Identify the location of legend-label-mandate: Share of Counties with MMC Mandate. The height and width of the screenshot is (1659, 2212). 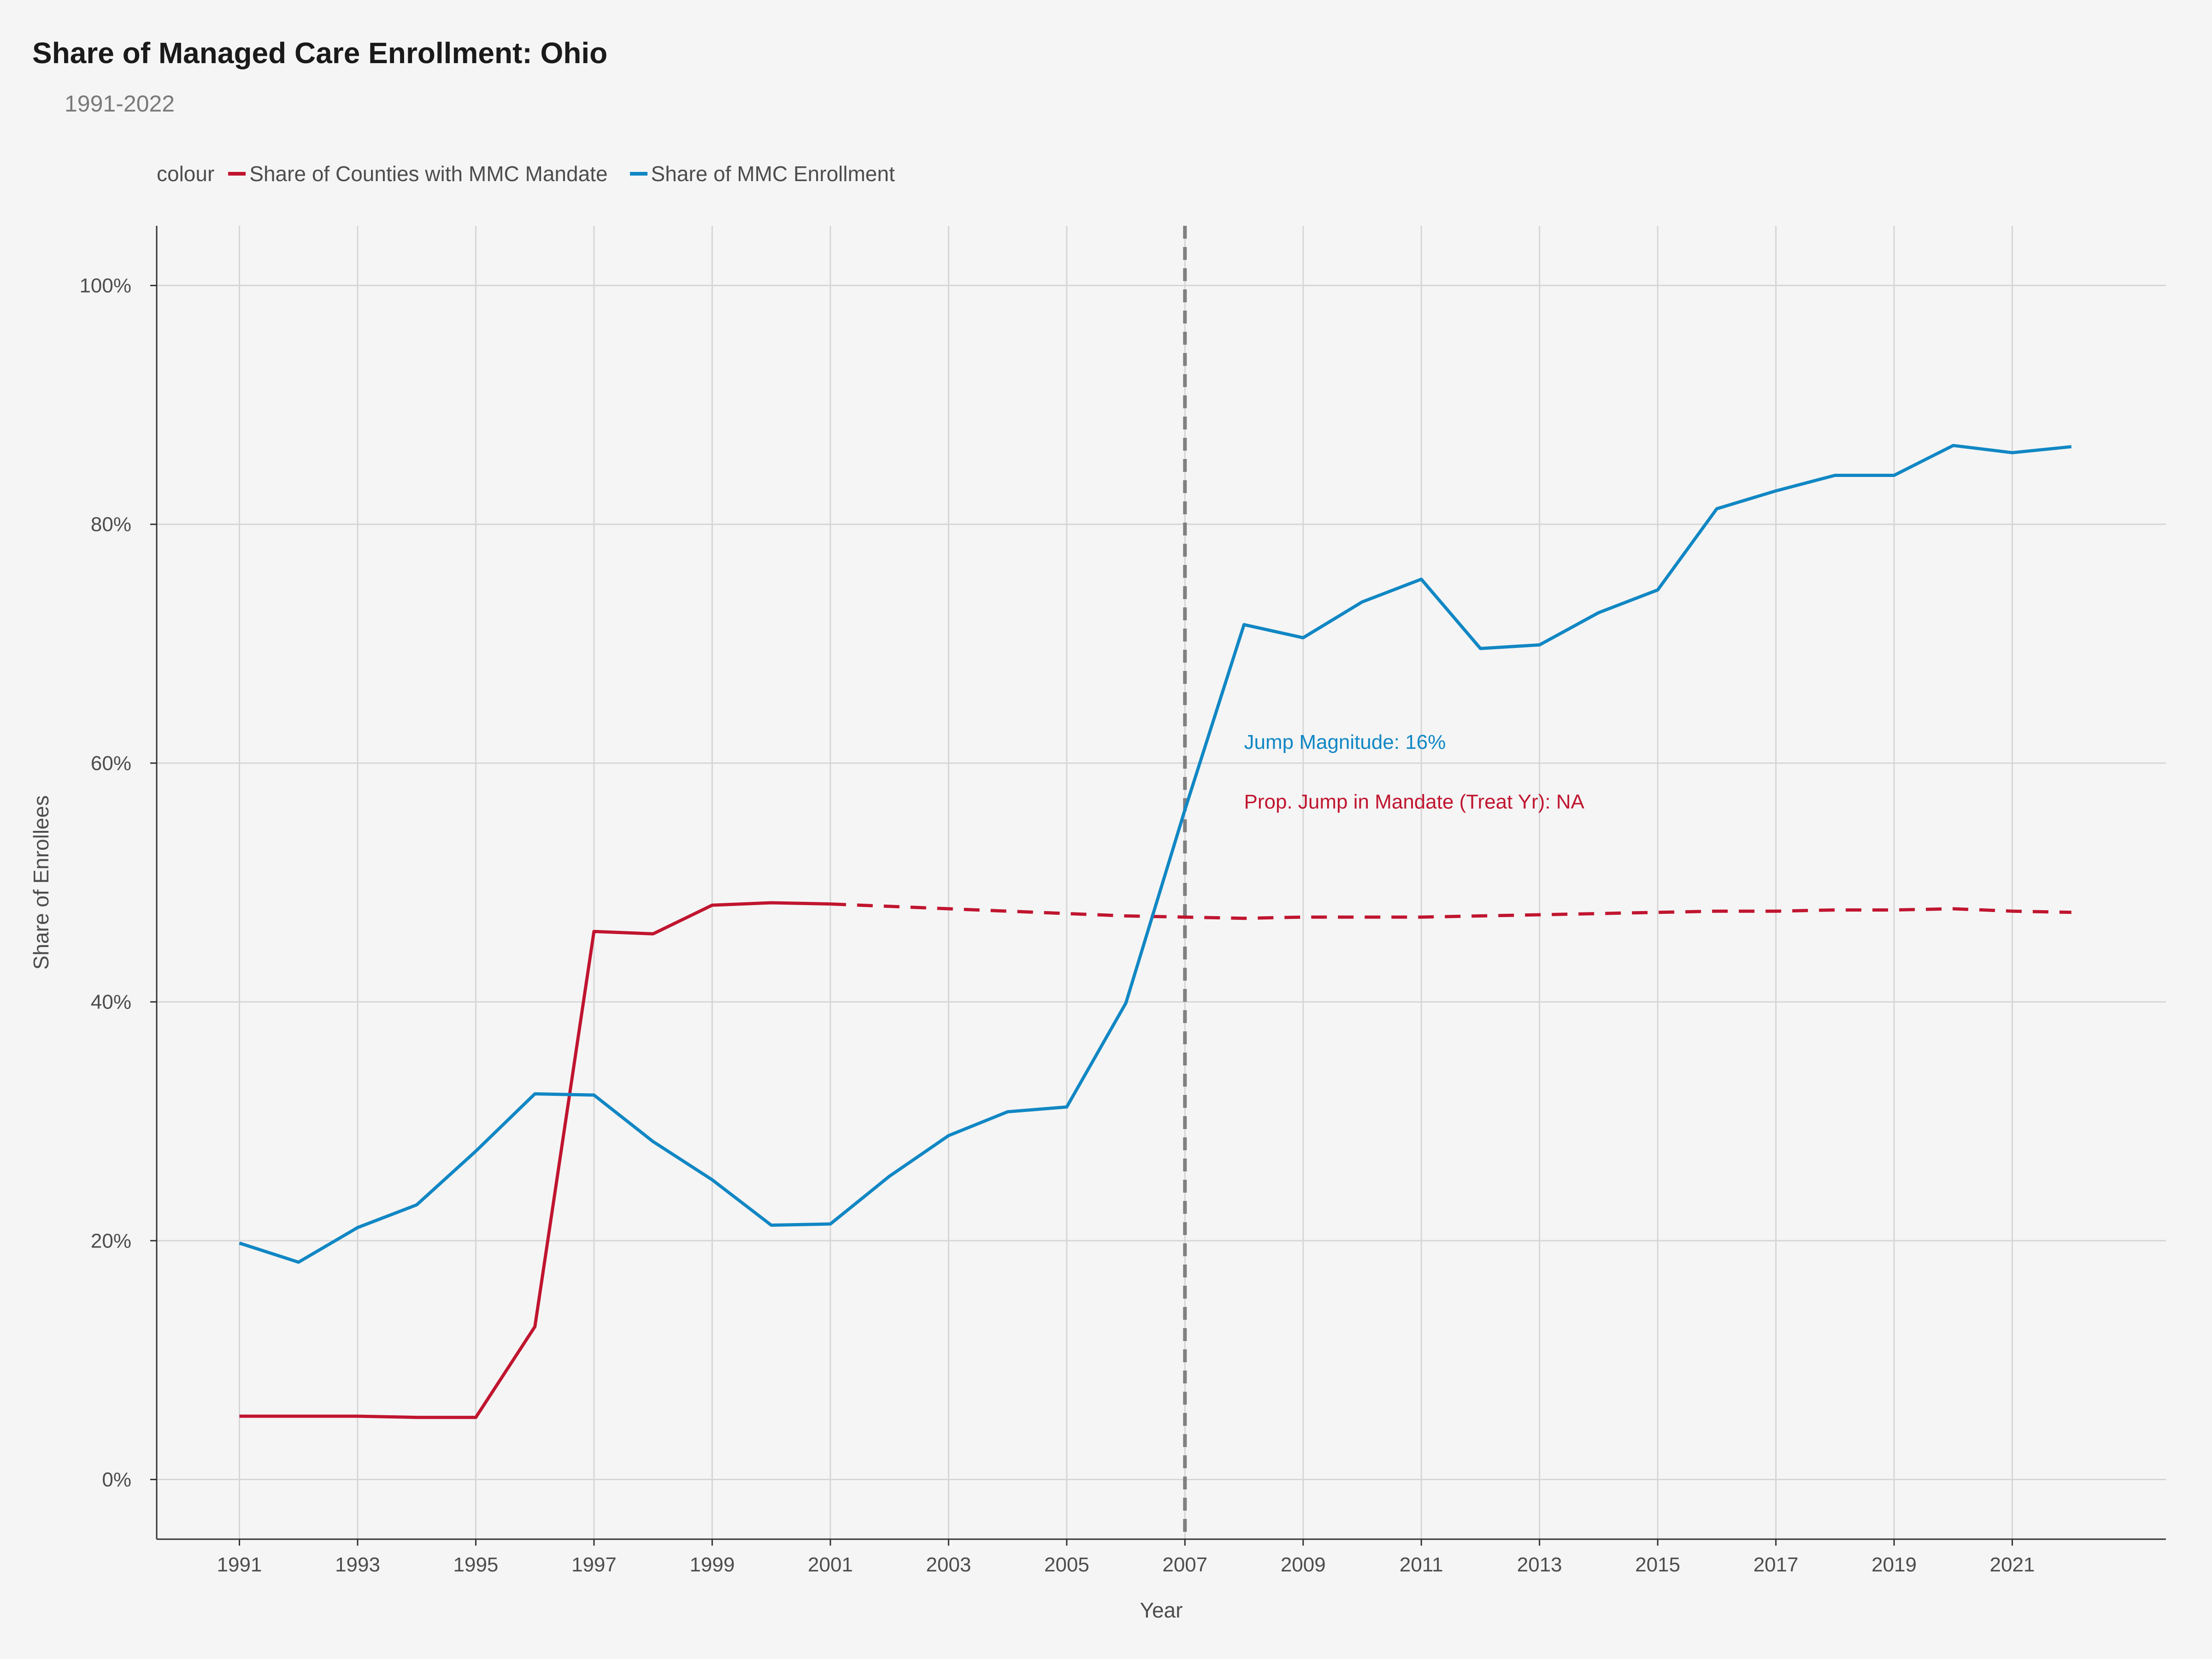
(428, 174).